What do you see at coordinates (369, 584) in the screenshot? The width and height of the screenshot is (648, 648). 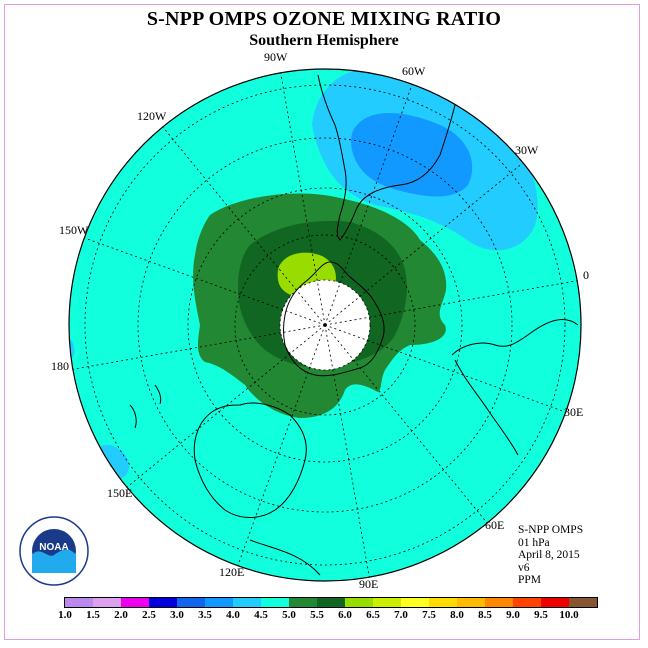 I see `lon-label-90e: 90E` at bounding box center [369, 584].